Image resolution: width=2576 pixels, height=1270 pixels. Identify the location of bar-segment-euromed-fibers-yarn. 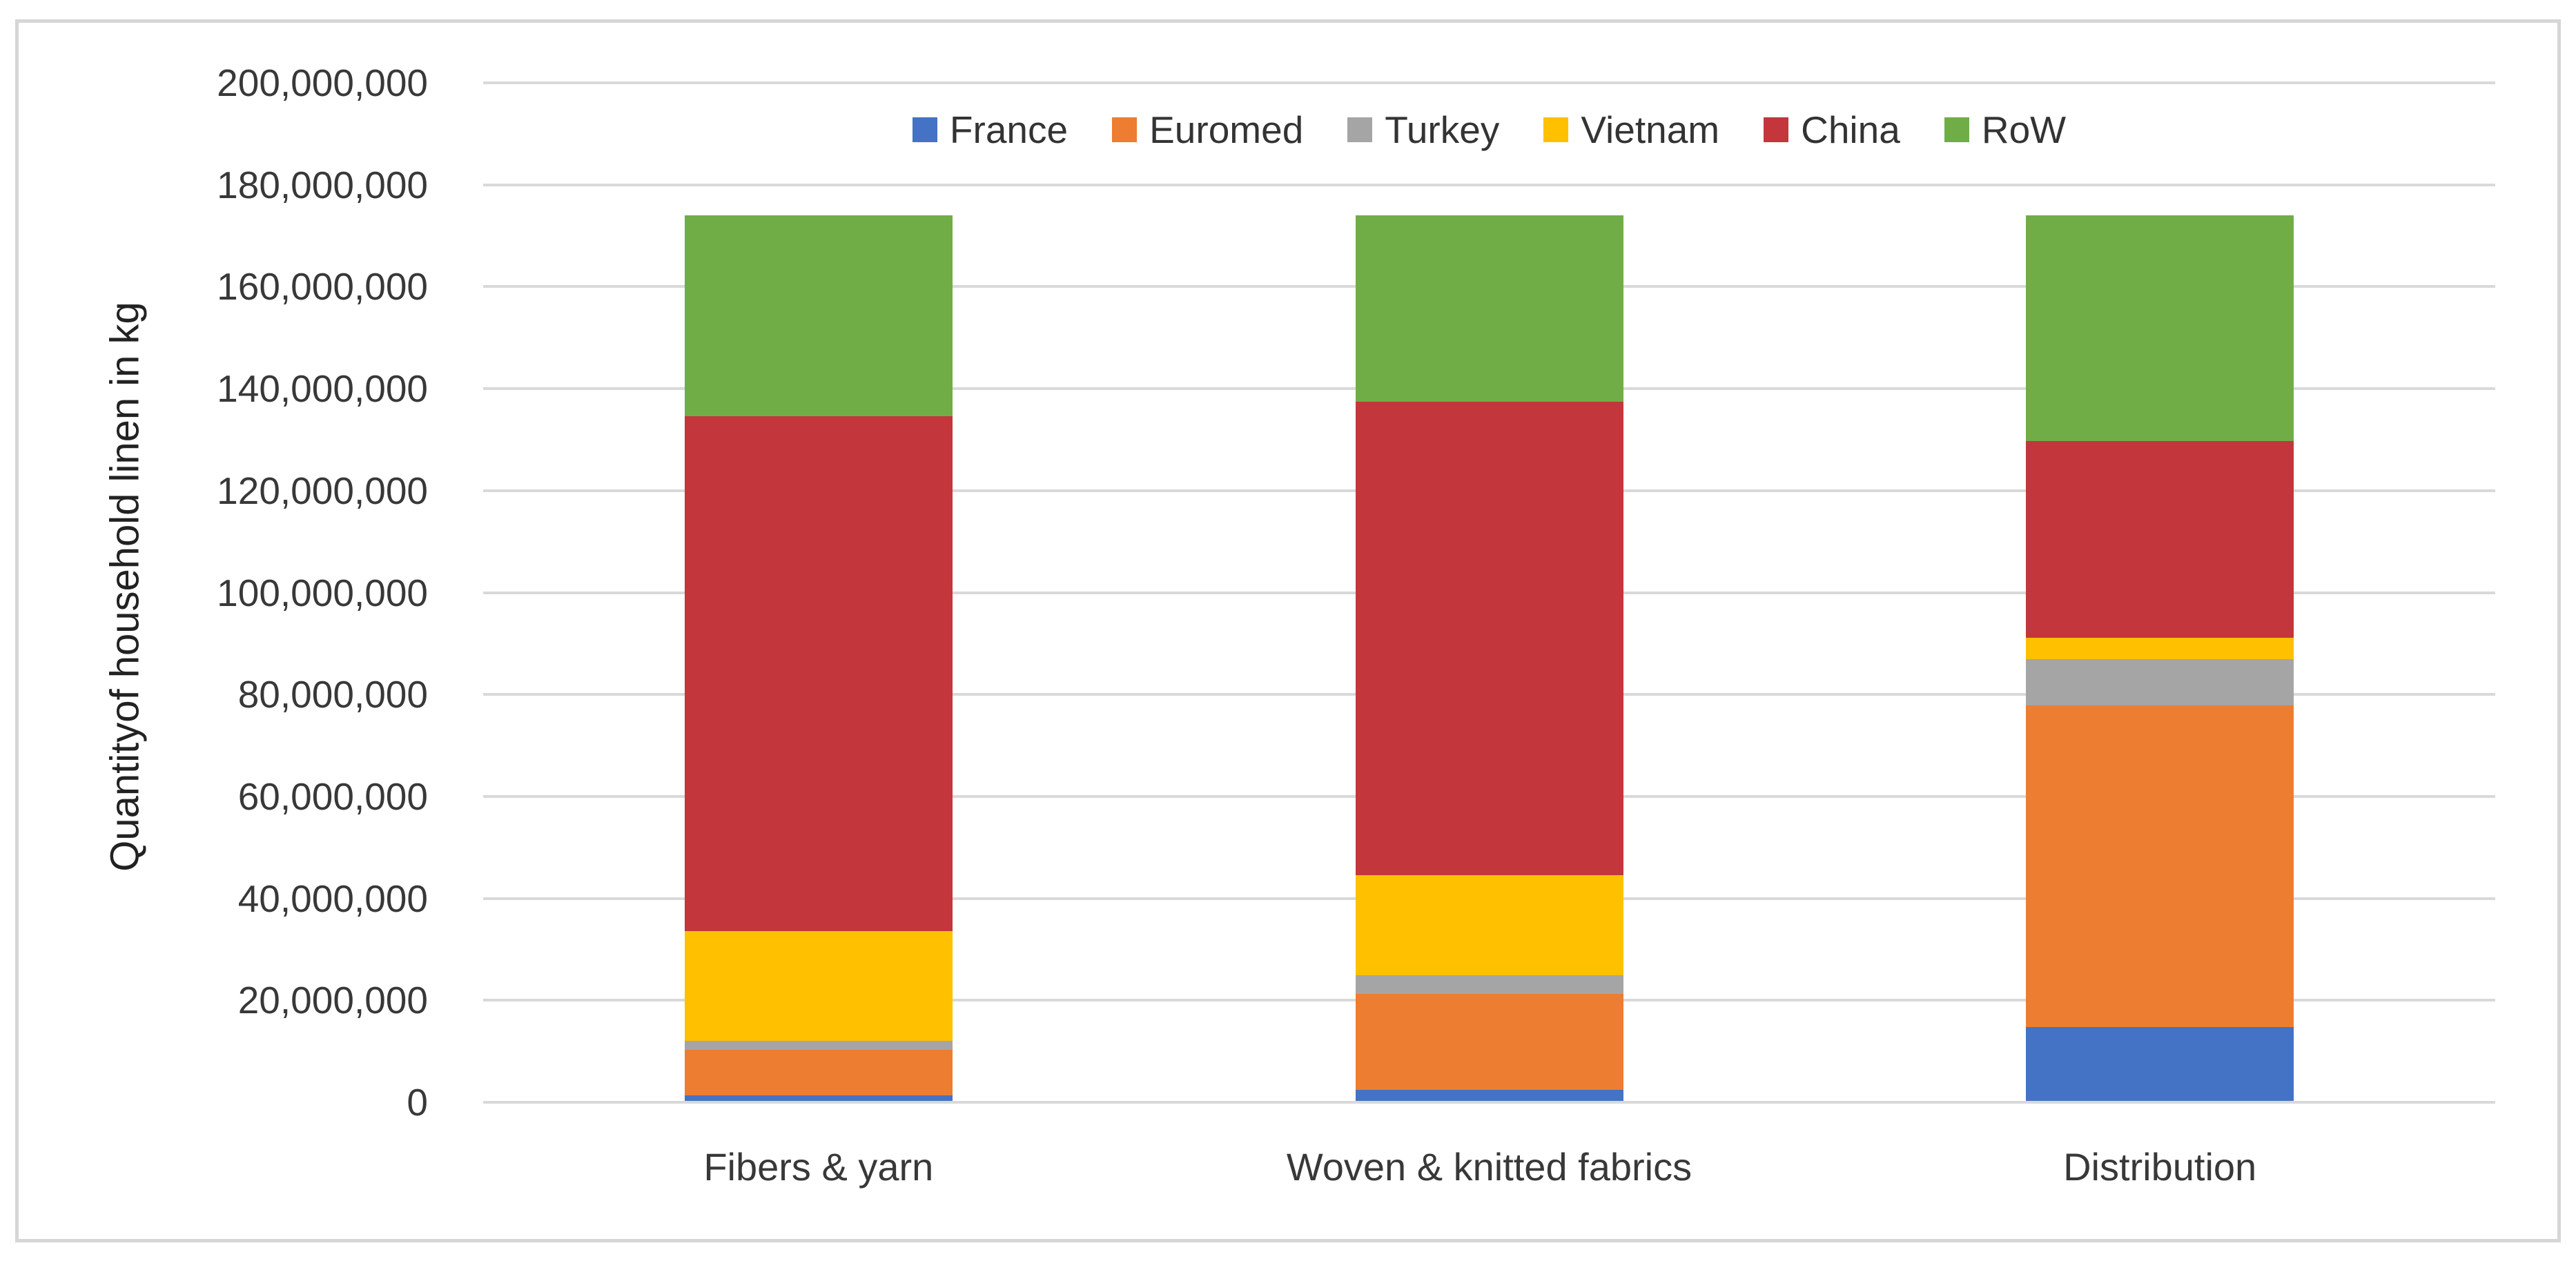
(819, 1072).